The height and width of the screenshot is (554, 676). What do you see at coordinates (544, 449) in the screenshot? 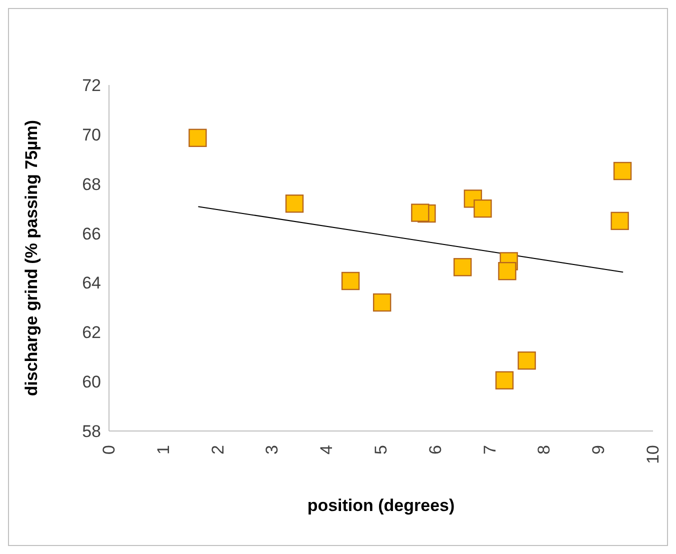
I see `x-tick-label: 8` at bounding box center [544, 449].